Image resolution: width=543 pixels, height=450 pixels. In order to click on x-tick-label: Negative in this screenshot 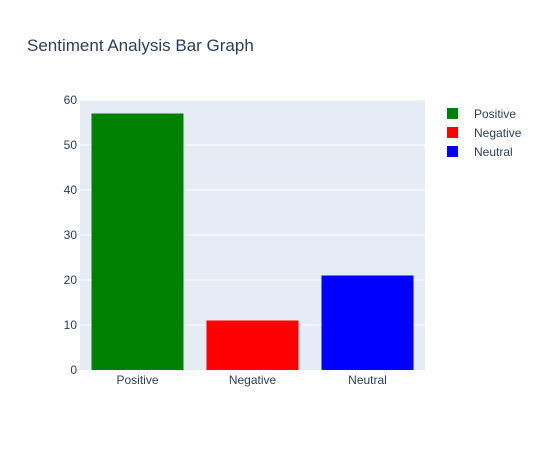, I will do `click(253, 380)`.